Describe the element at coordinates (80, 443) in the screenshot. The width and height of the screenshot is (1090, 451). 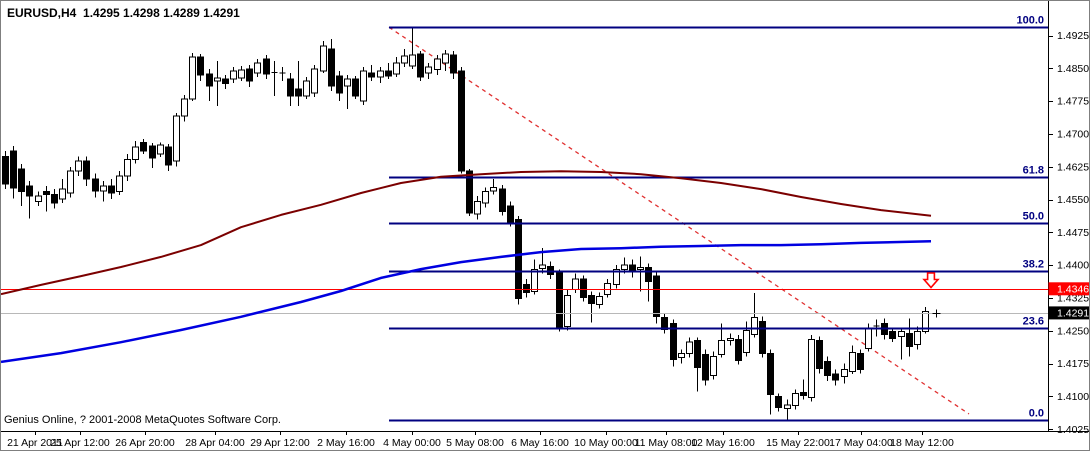
I see `time-tick-label: 25 Apr 12:00` at that location.